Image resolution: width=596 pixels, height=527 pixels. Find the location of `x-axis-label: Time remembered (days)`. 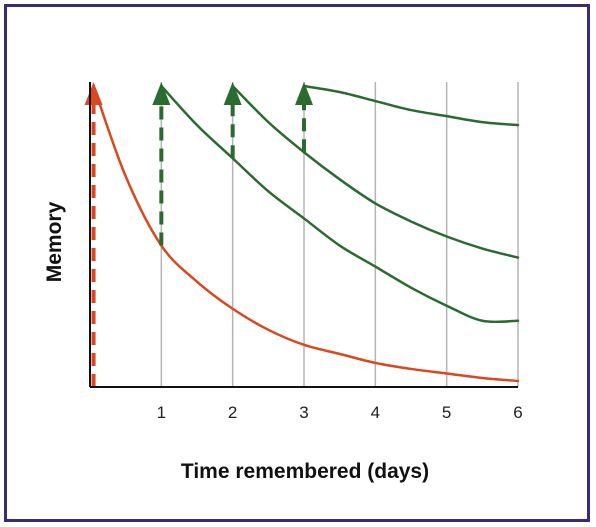

x-axis-label: Time remembered (days) is located at coordinates (305, 471).